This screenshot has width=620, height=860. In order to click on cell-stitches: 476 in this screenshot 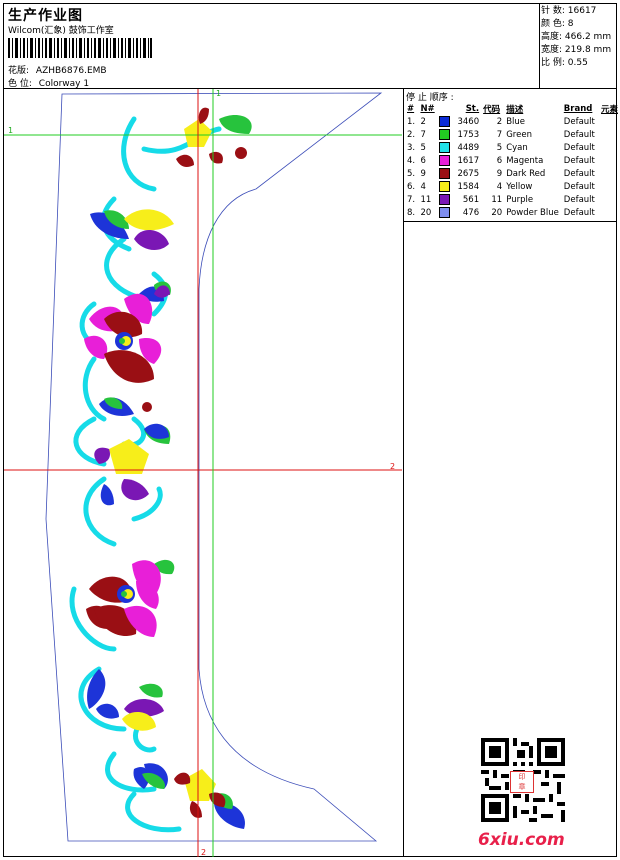, I will do `click(471, 212)`.